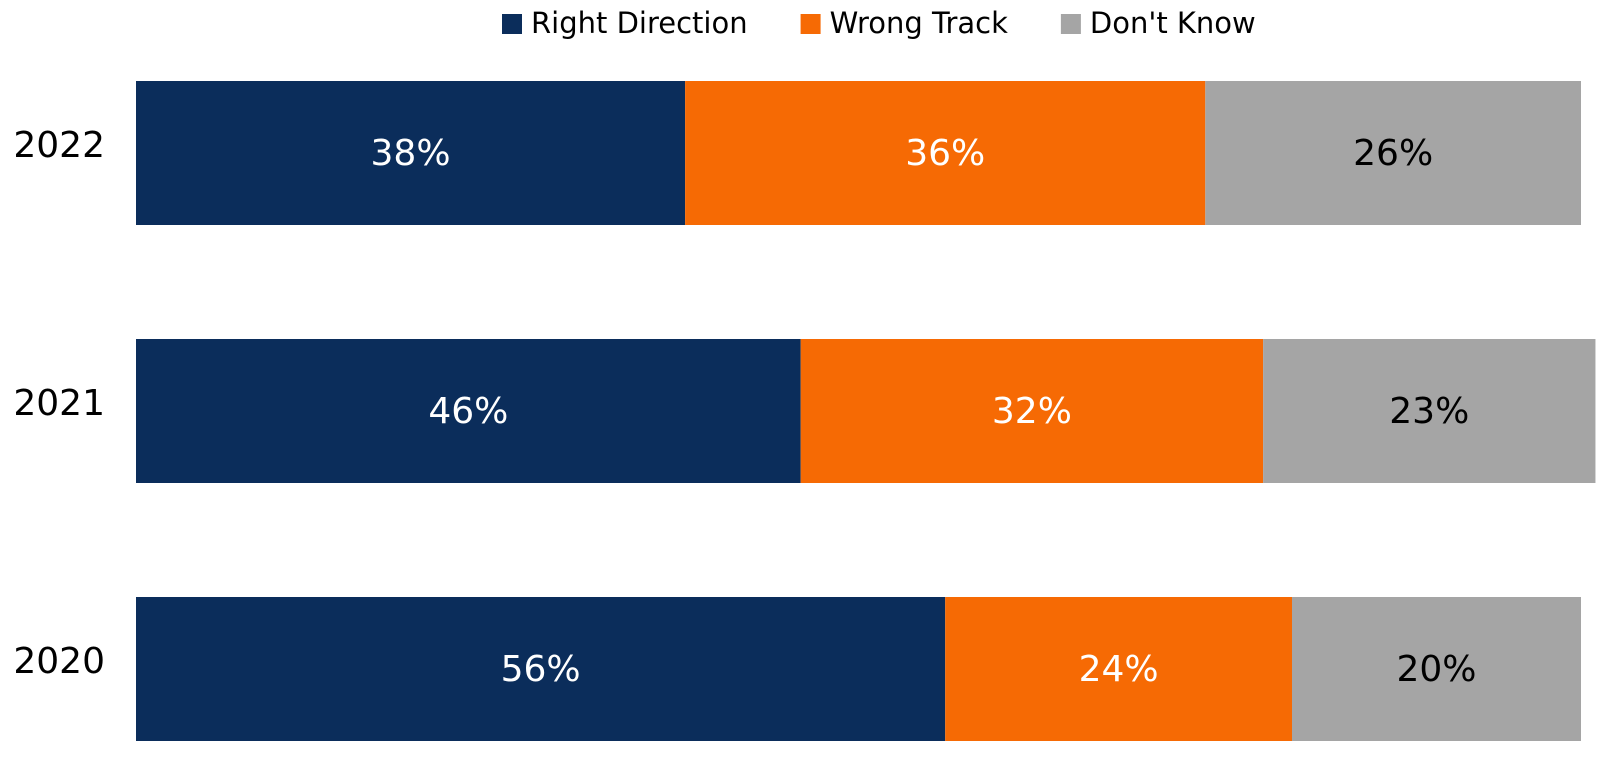 Image resolution: width=1617 pixels, height=764 pixels. Describe the element at coordinates (639, 23) in the screenshot. I see `legend-label: Right Direction` at that location.